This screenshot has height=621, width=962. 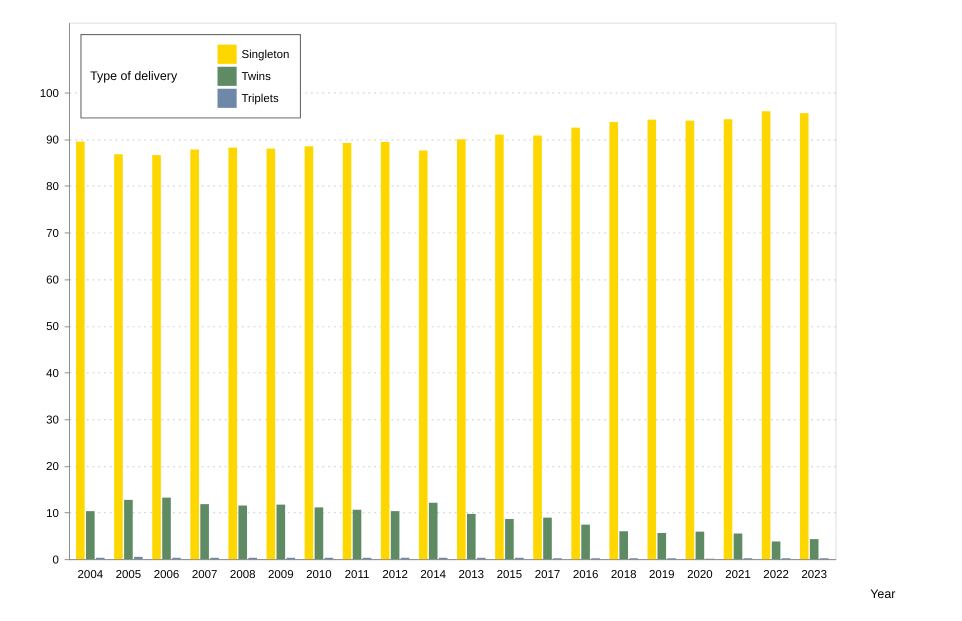 What do you see at coordinates (433, 574) in the screenshot?
I see `x-tick-label: 2014` at bounding box center [433, 574].